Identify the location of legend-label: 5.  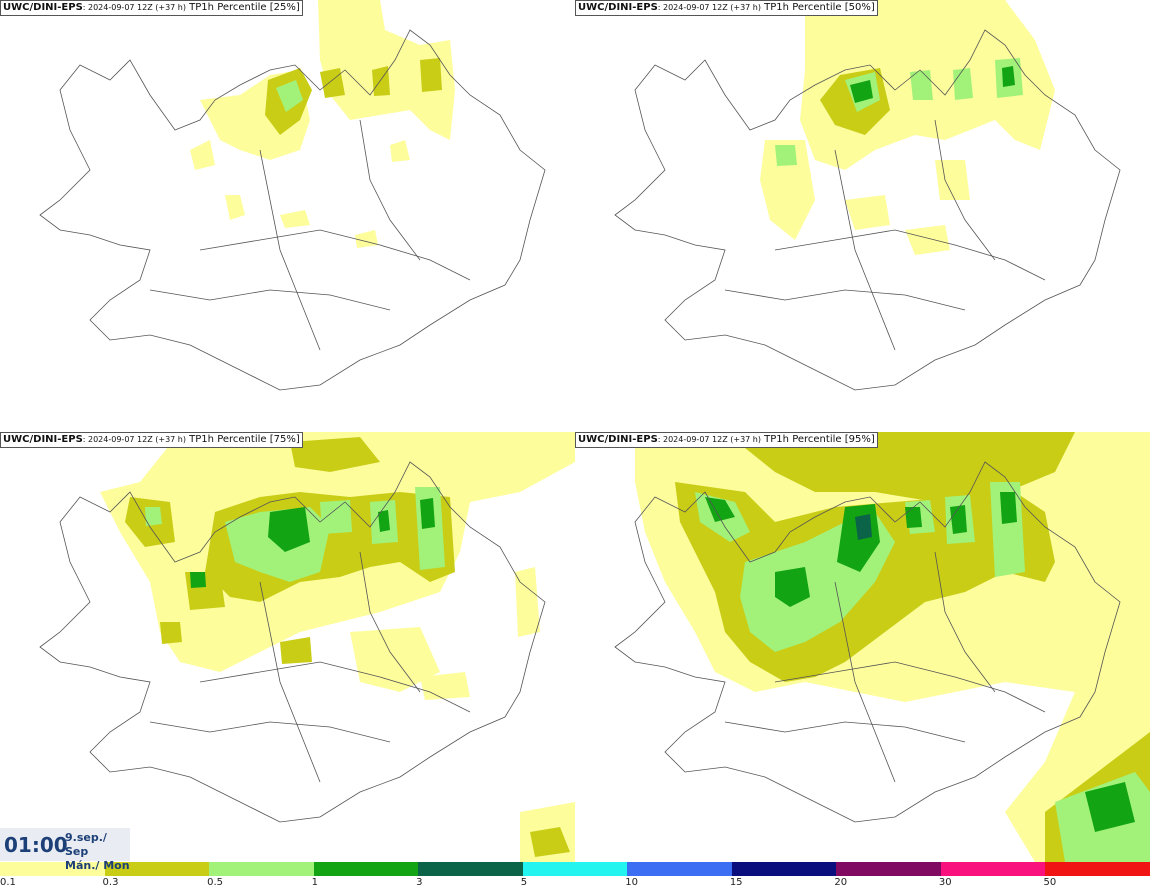
(524, 882).